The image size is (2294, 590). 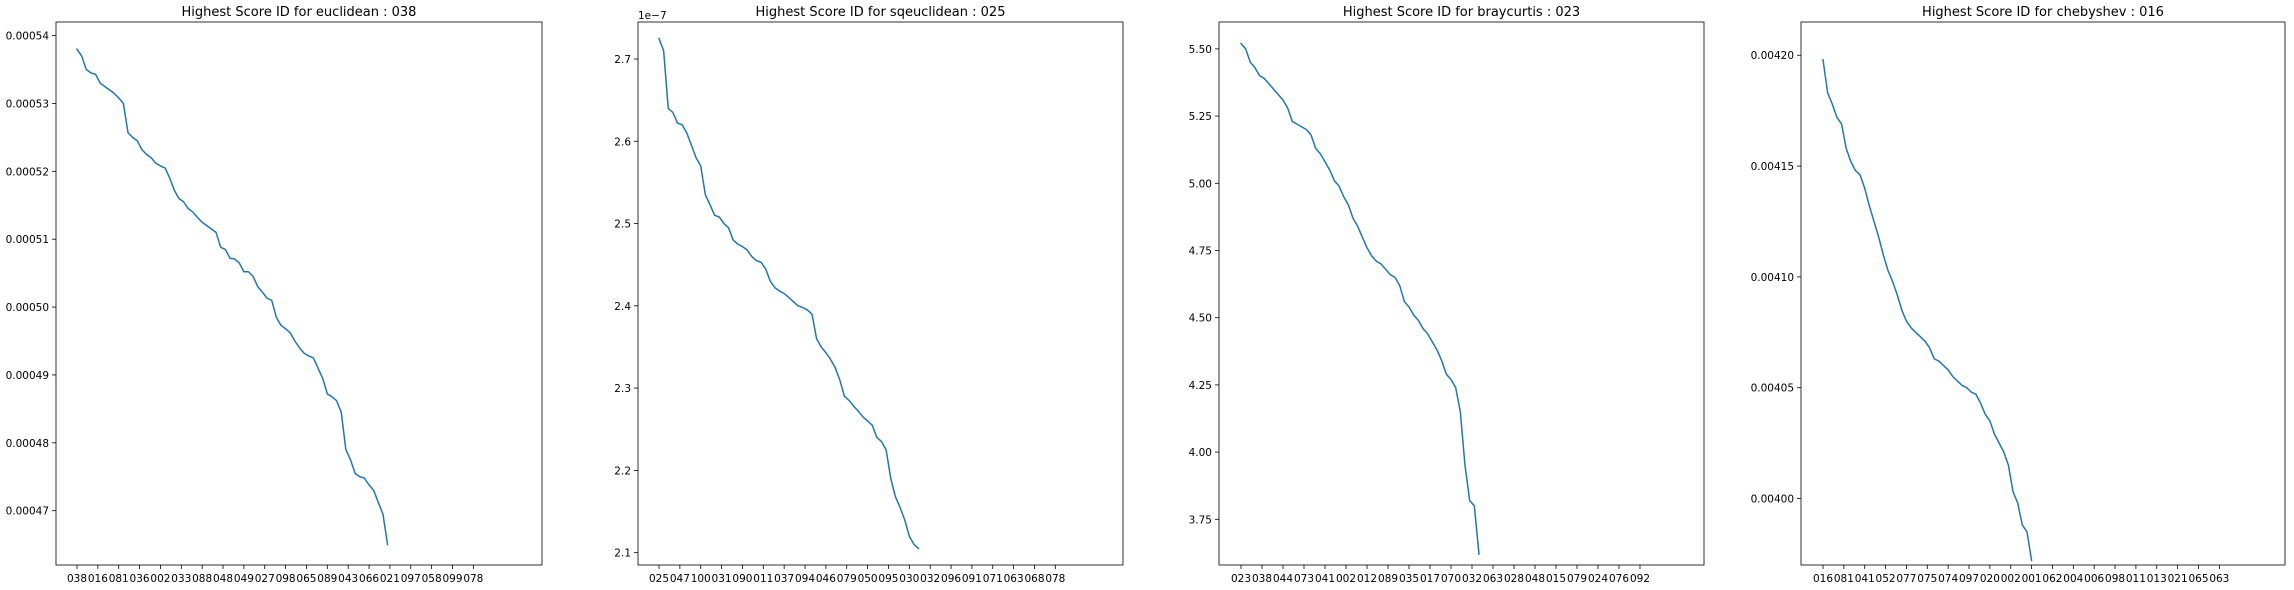 What do you see at coordinates (659, 579) in the screenshot?
I see `x-tick-label: 025` at bounding box center [659, 579].